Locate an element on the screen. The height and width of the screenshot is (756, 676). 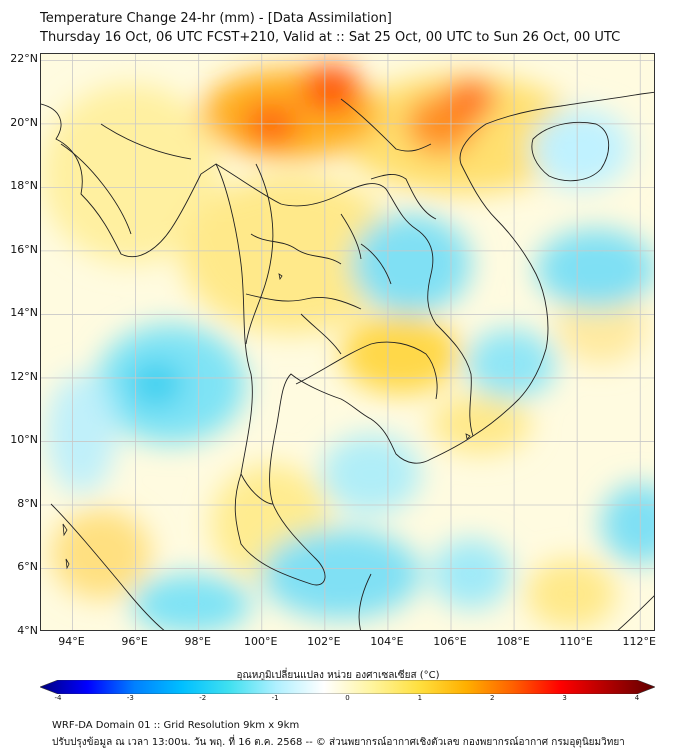
colorbar-tick-label: -4 is located at coordinates (58, 698).